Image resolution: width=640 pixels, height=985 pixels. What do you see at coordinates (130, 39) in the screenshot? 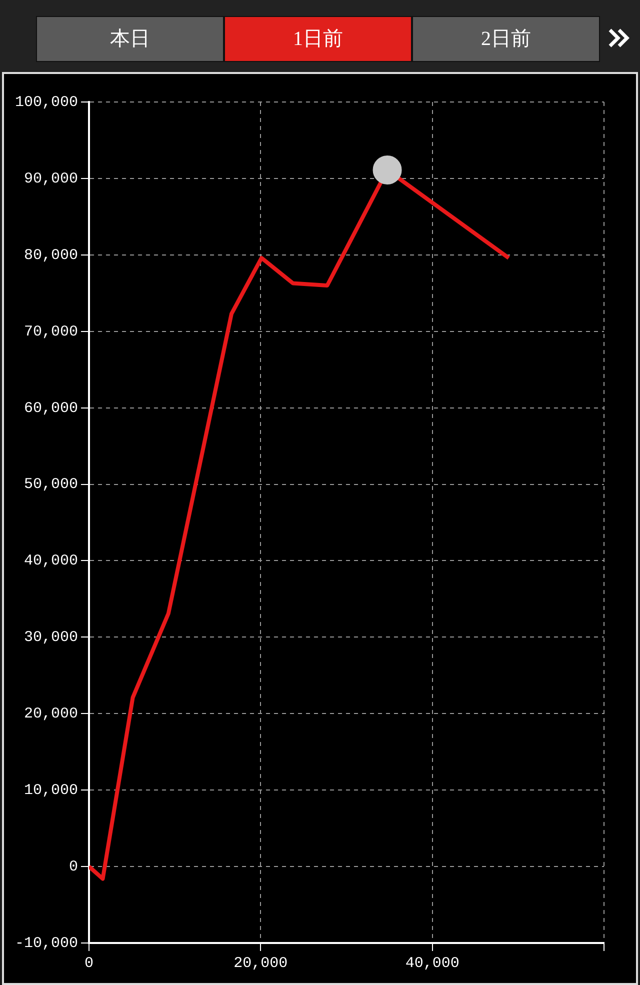
I see `text: 本日` at bounding box center [130, 39].